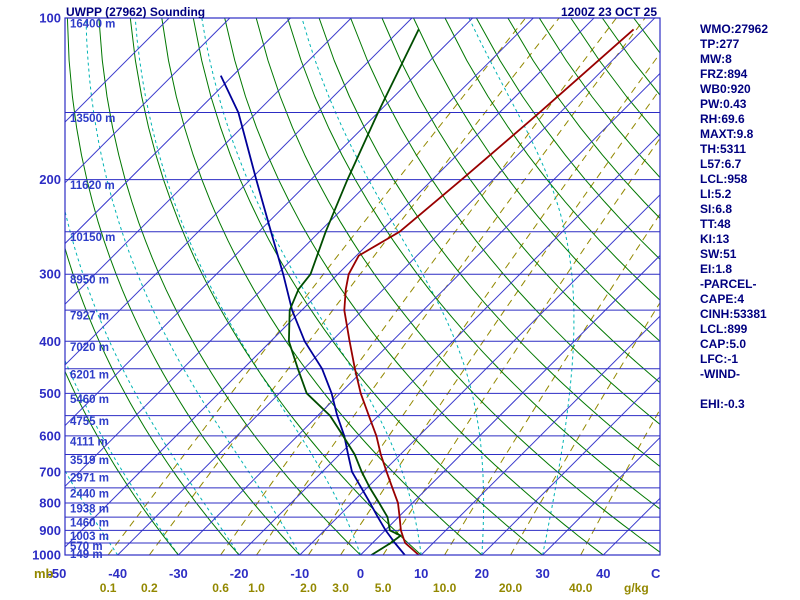 The image size is (800, 600). What do you see at coordinates (715, 224) in the screenshot?
I see `panel-stat: TT:48` at bounding box center [715, 224].